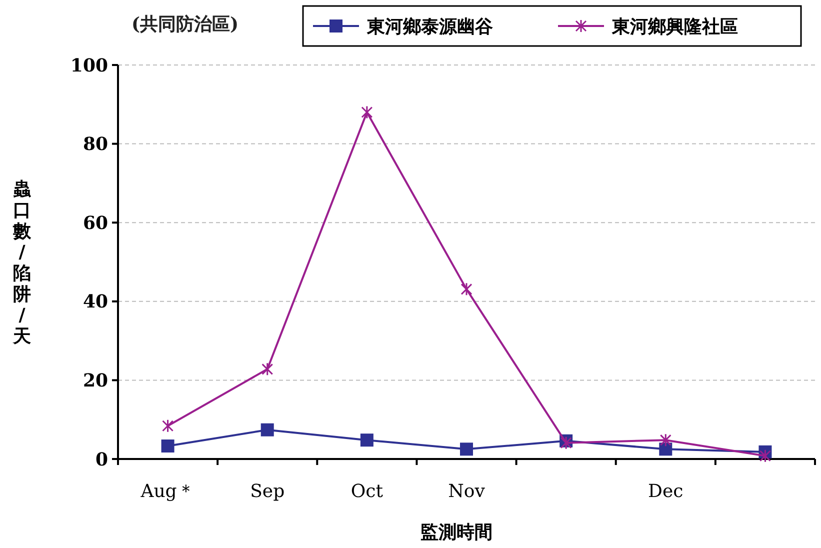  What do you see at coordinates (467, 491) in the screenshot?
I see `x-tick-label: Nov` at bounding box center [467, 491].